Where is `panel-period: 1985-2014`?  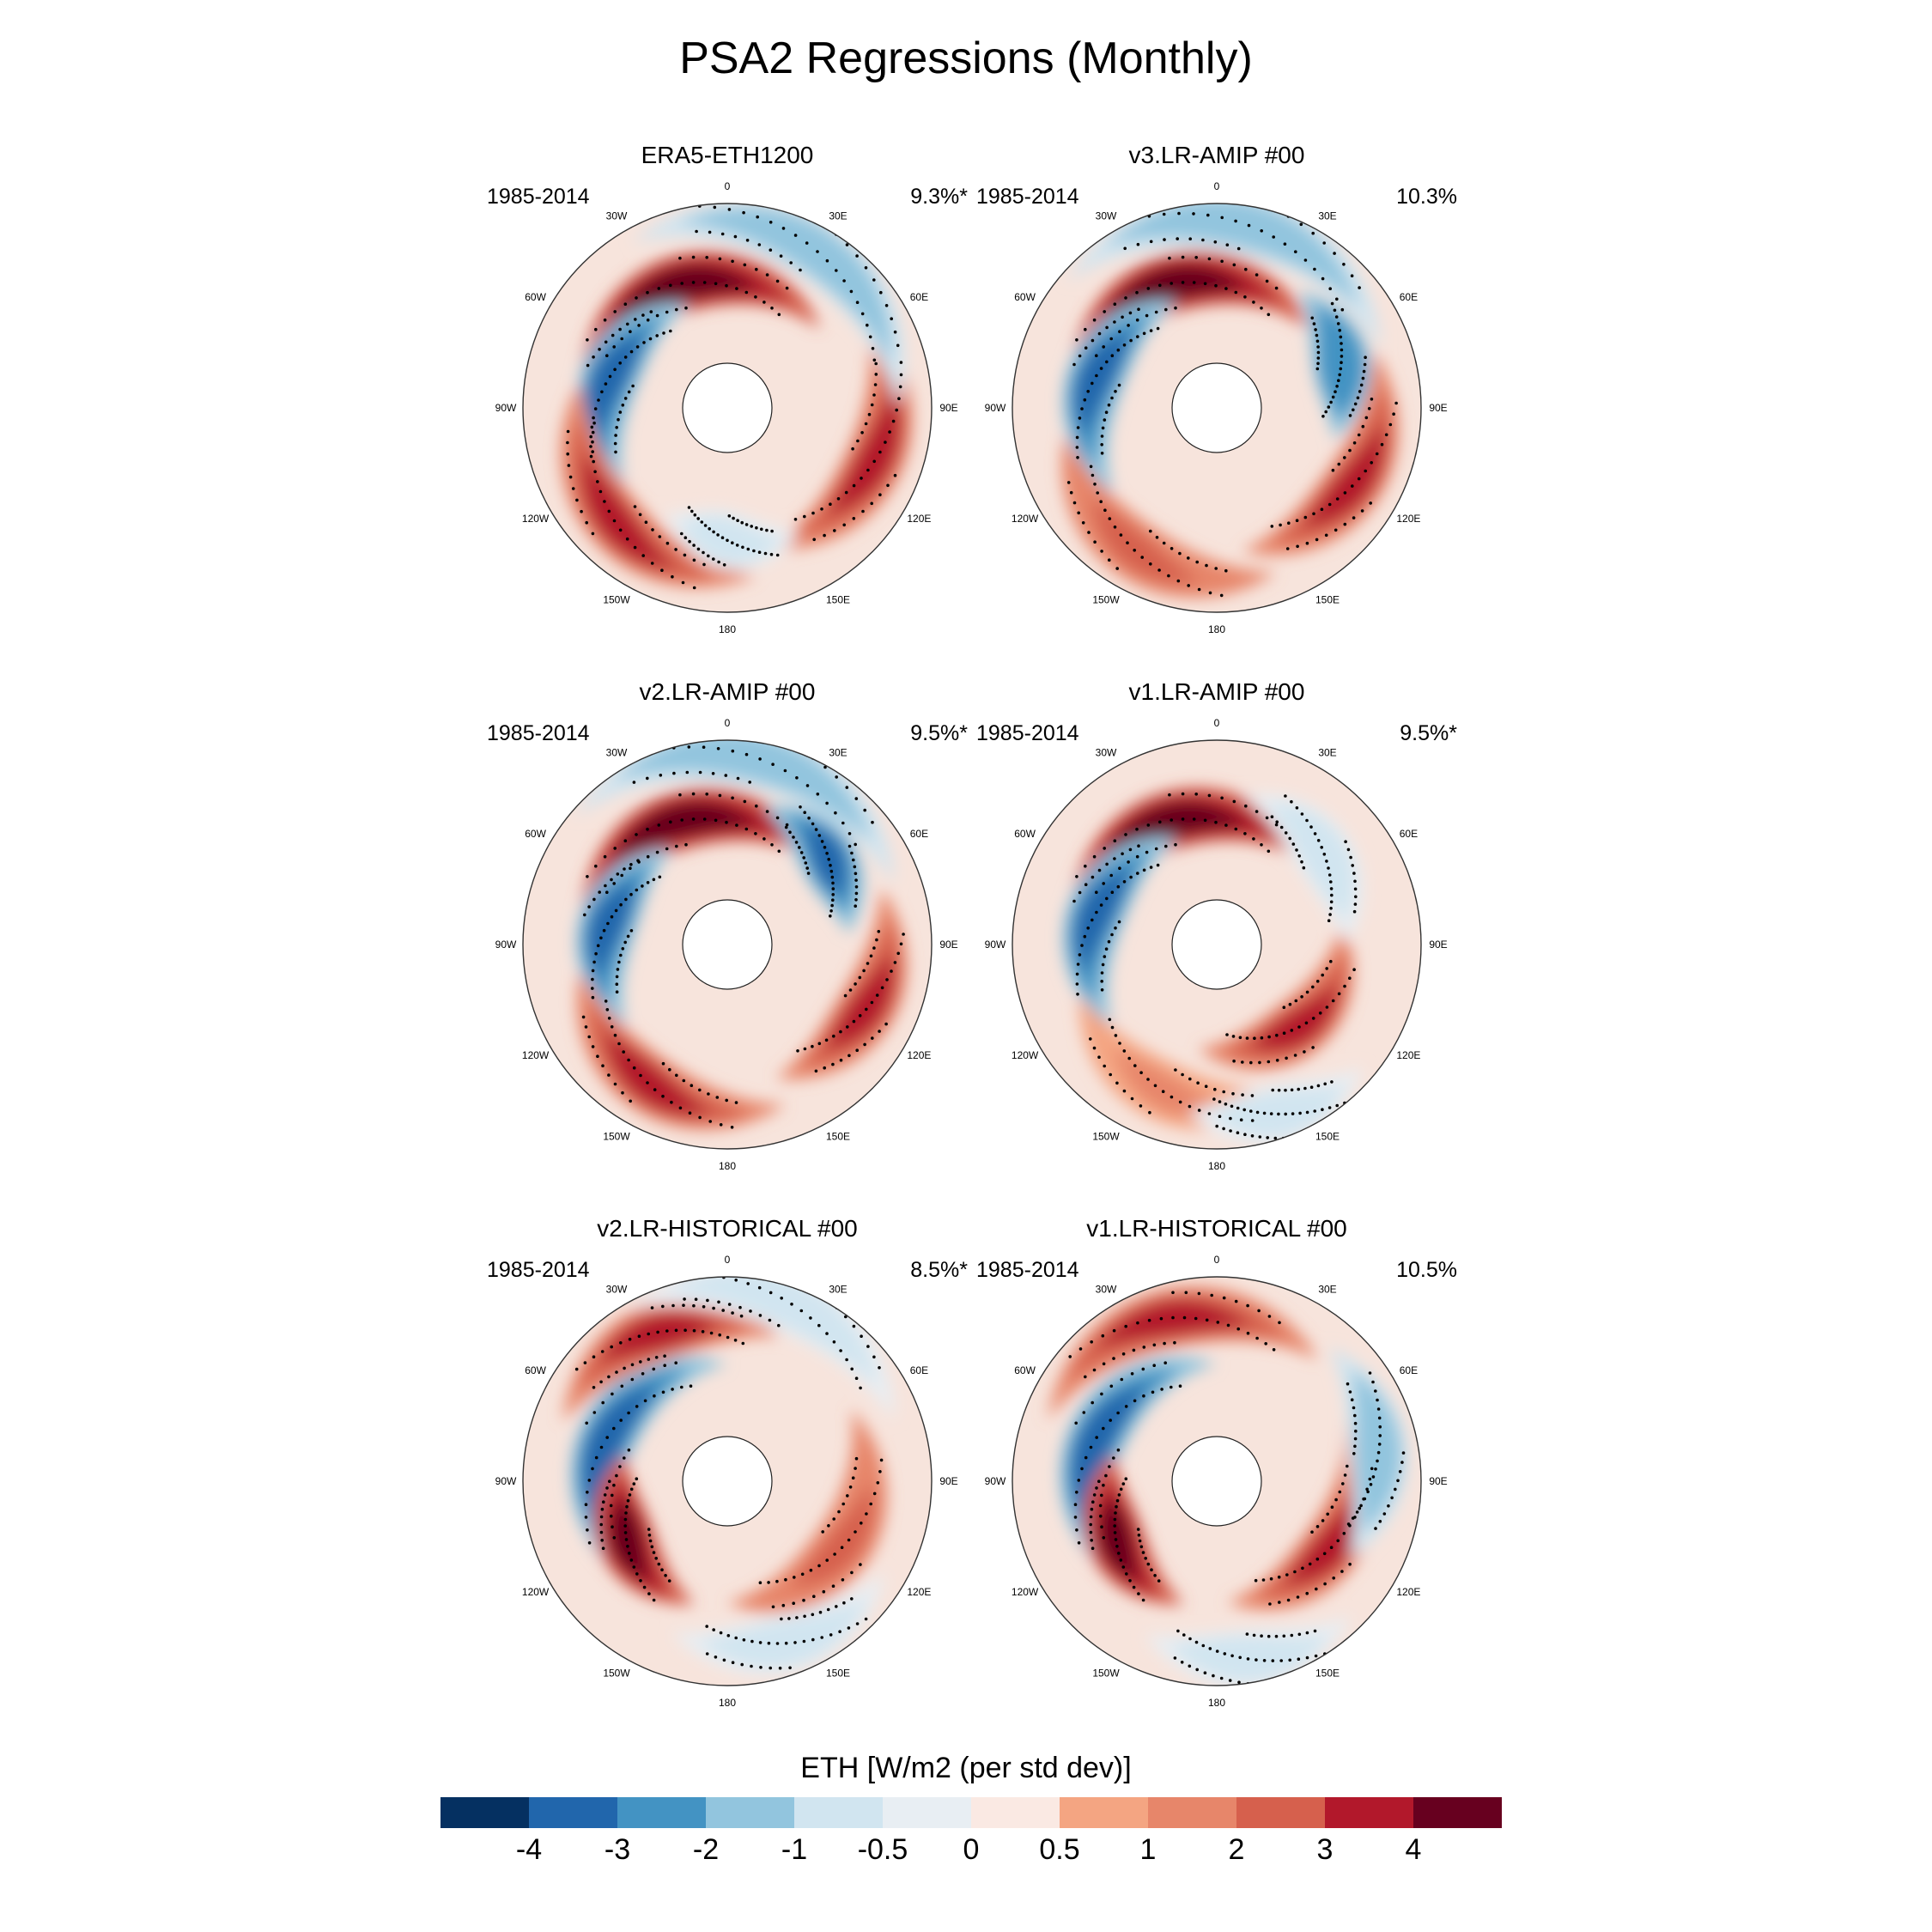 panel-period: 1985-2014 is located at coordinates (538, 733).